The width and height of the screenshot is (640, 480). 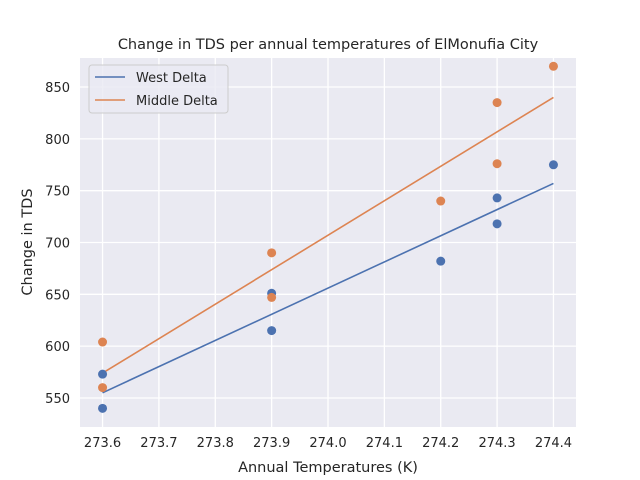 I want to click on x-tick-label: 274.1, so click(x=384, y=443).